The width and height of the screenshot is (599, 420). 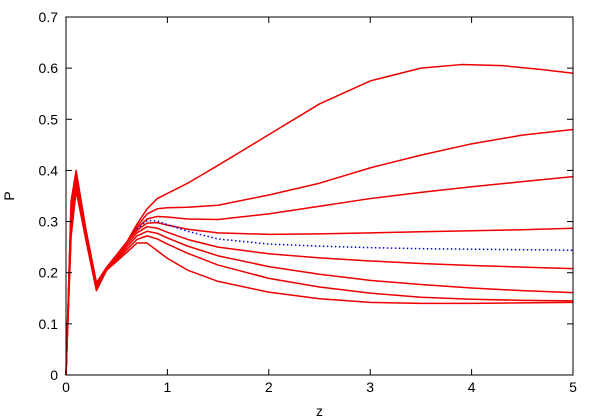 I want to click on x-tick-label: 5, so click(x=573, y=387).